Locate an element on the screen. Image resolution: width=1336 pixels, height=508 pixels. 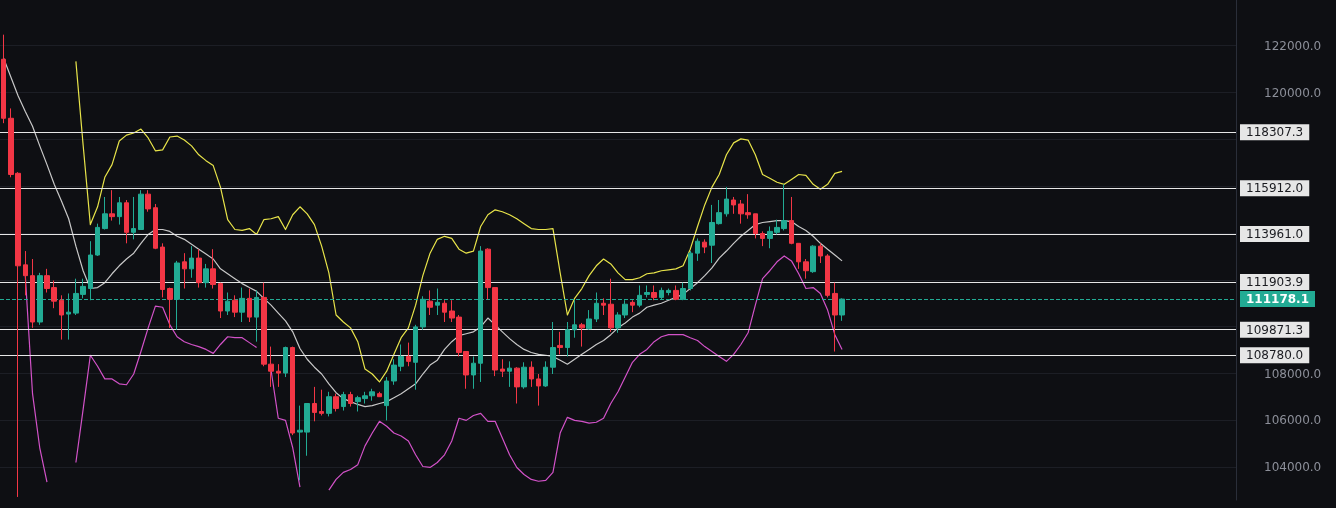
y-tick-label: 120000.0 is located at coordinates (1293, 92).